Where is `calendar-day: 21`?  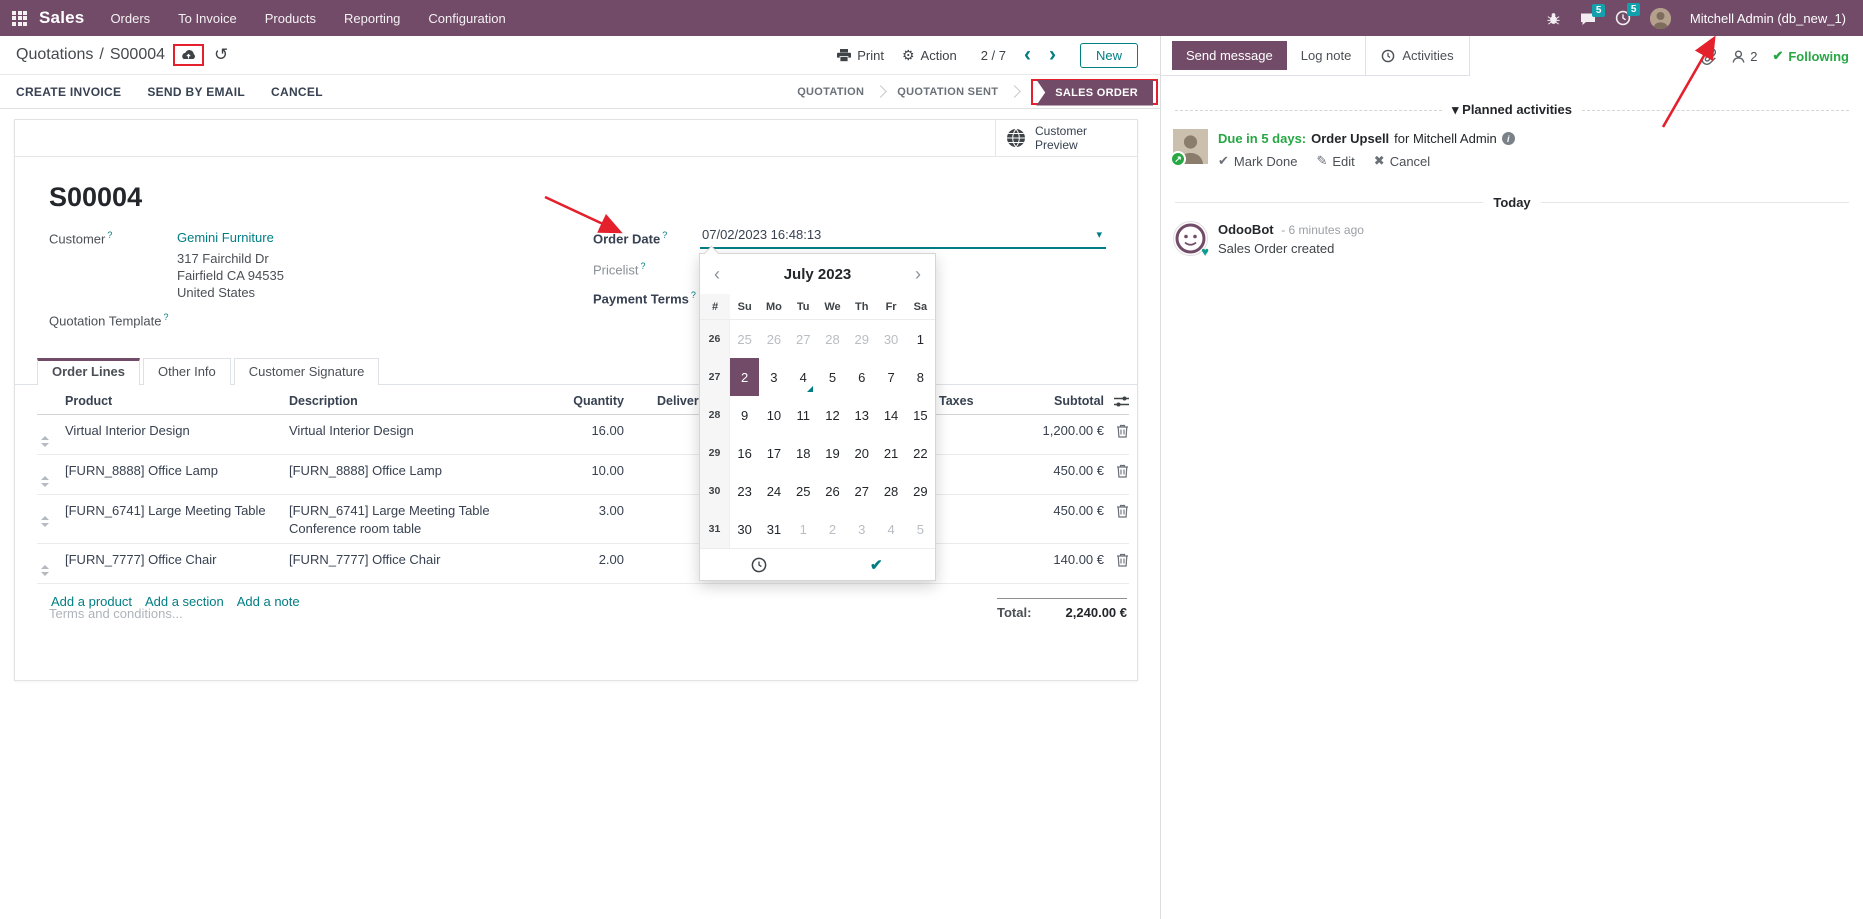
calendar-day: 21 is located at coordinates (891, 453).